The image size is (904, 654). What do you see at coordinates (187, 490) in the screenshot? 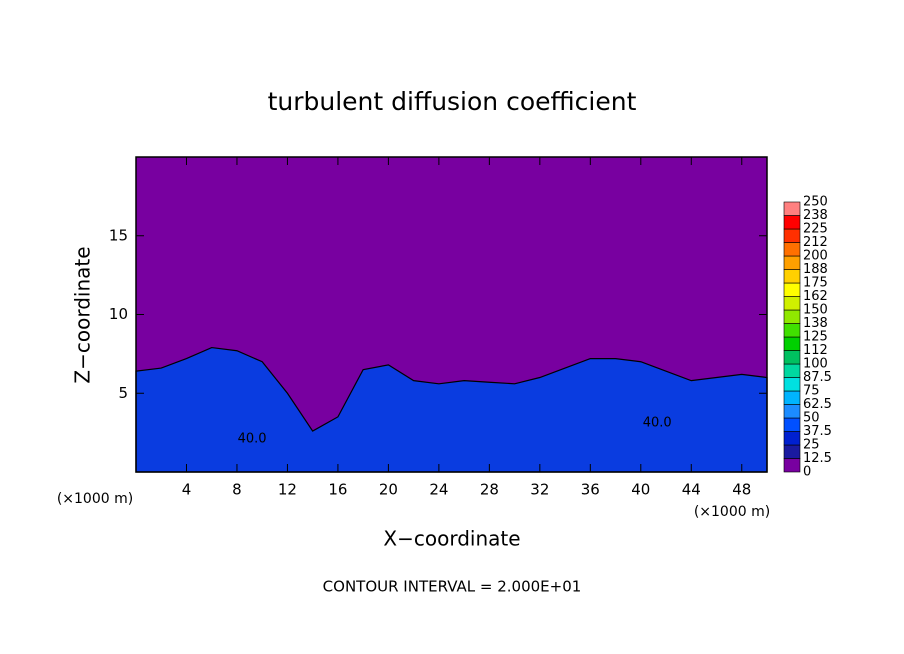
I see `x-tick-label: 4` at bounding box center [187, 490].